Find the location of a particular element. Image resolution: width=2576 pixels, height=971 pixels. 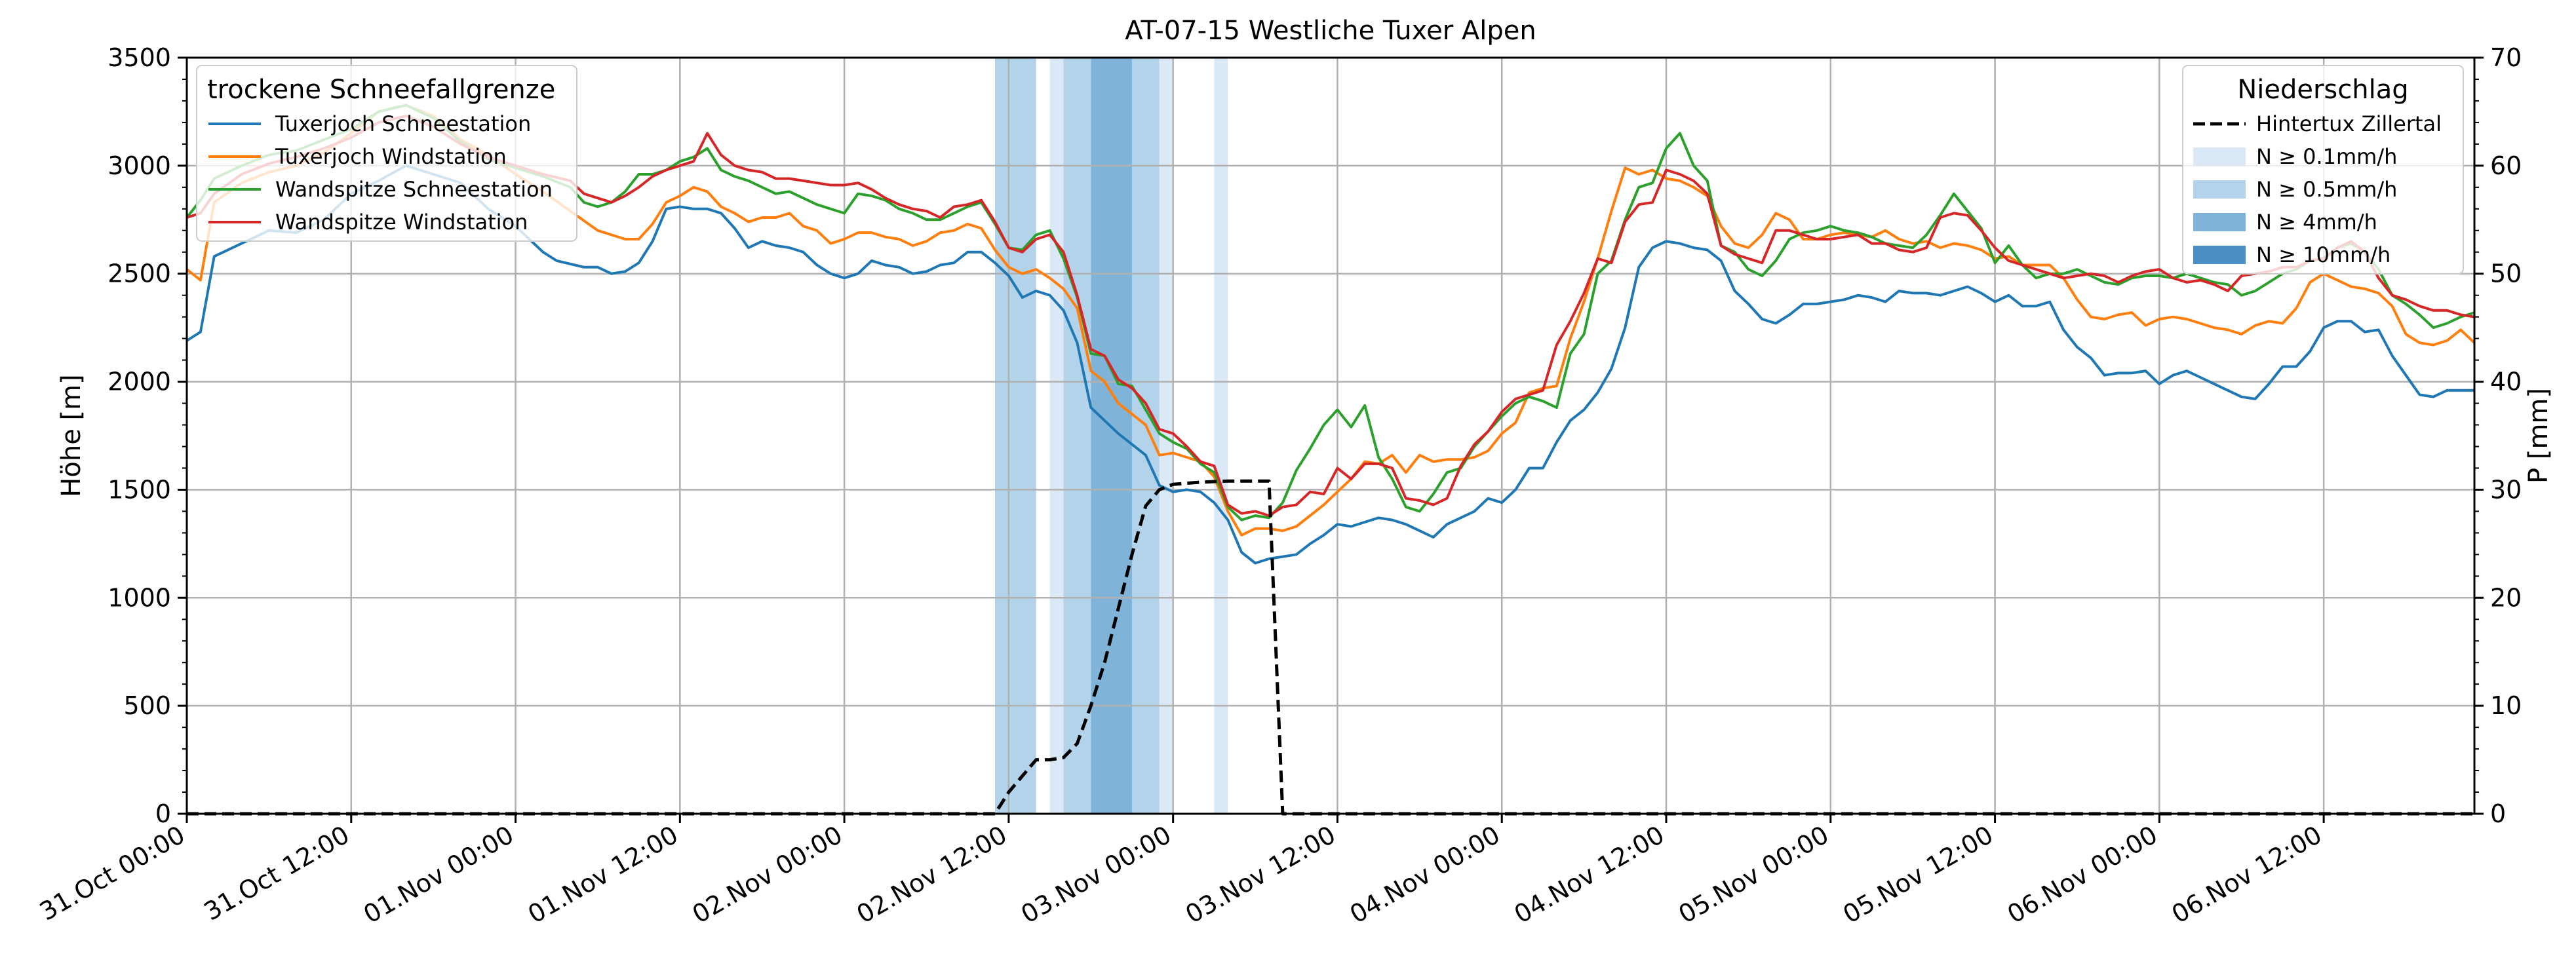

y2-tick-label-0: 0 is located at coordinates (2498, 814).